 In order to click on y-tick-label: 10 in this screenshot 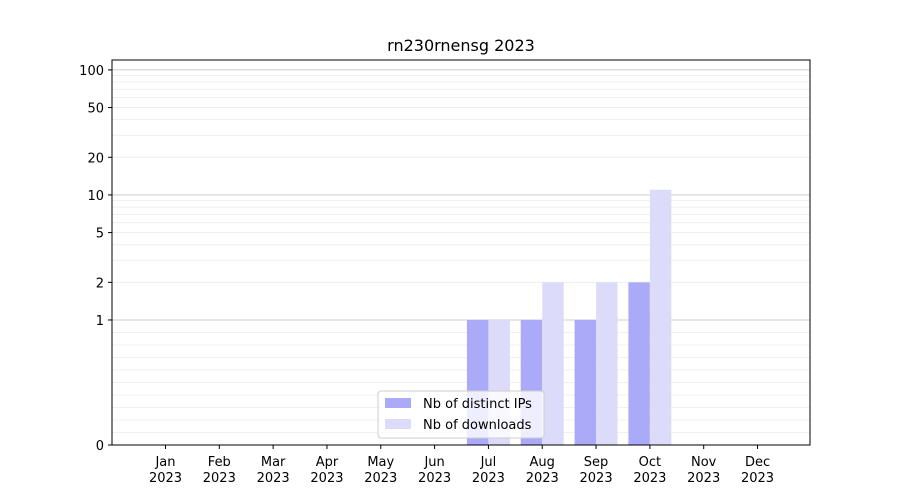, I will do `click(95, 196)`.